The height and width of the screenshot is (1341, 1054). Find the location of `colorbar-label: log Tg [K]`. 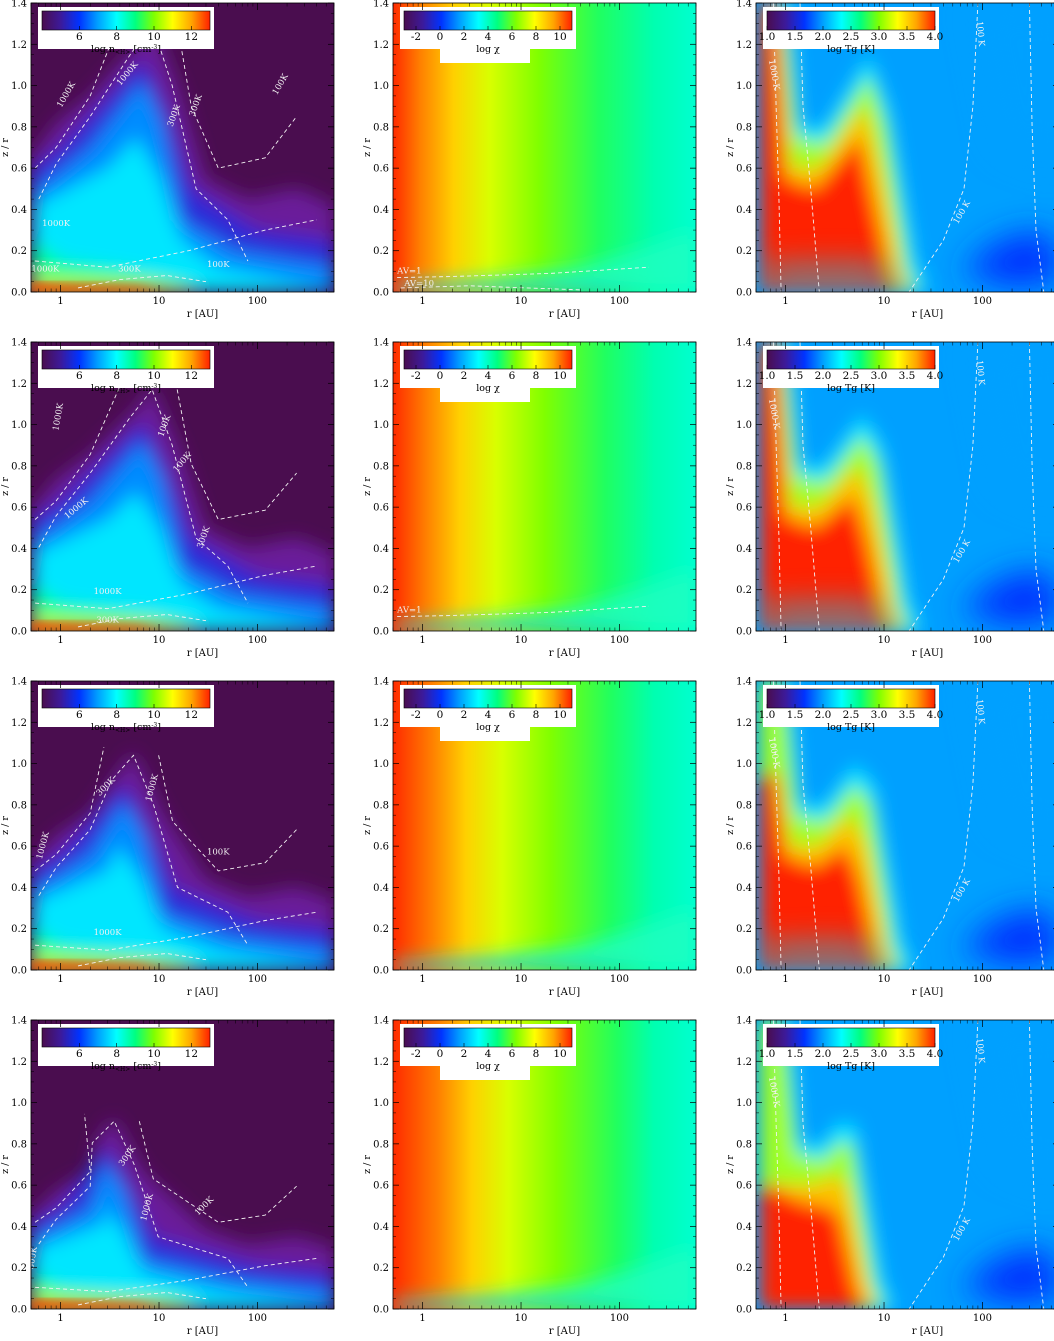

colorbar-label: log Tg [K] is located at coordinates (851, 388).